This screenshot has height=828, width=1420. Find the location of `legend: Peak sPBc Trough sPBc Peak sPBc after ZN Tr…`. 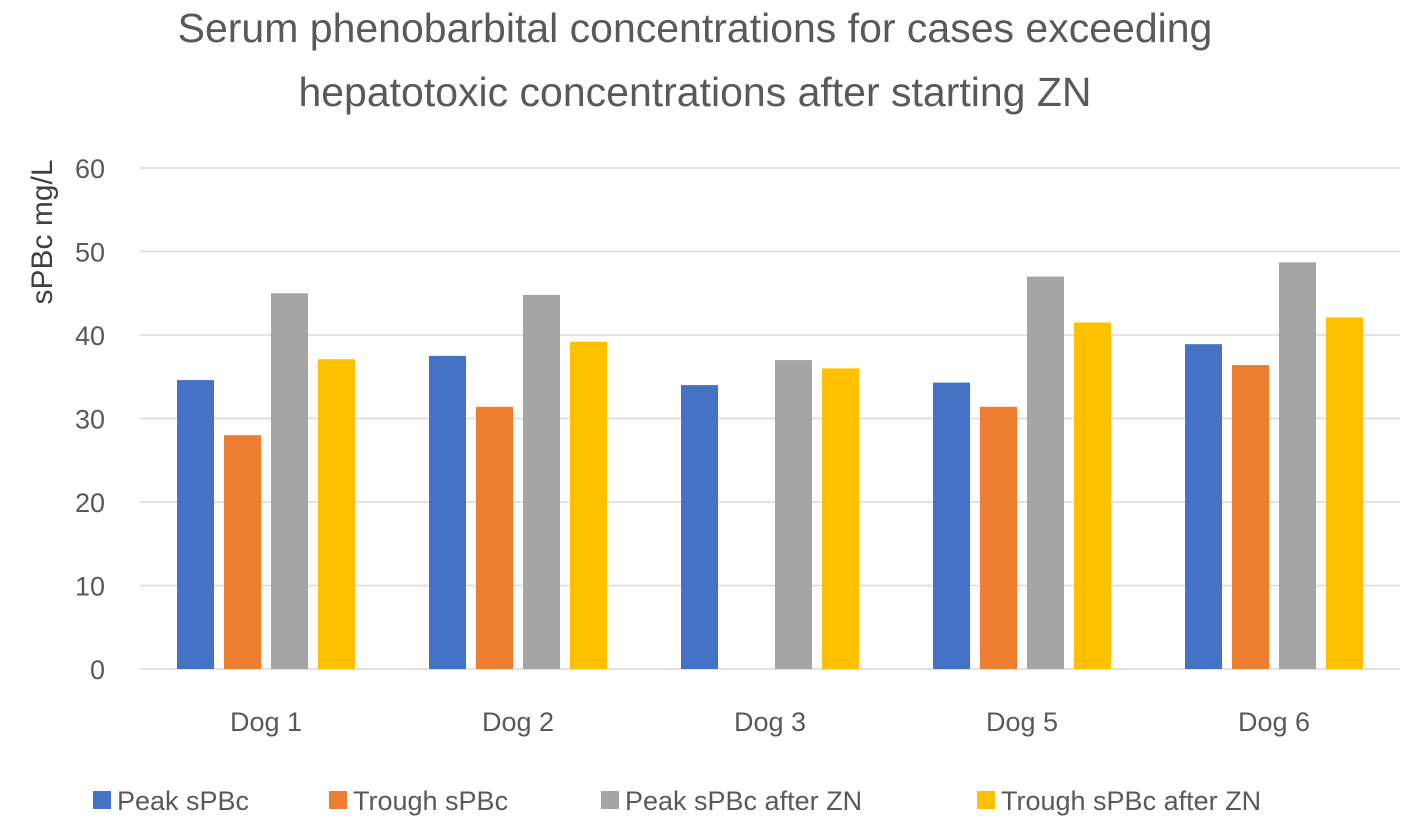

legend: Peak sPBc Trough sPBc Peak sPBc after ZN Tr… is located at coordinates (677, 801).